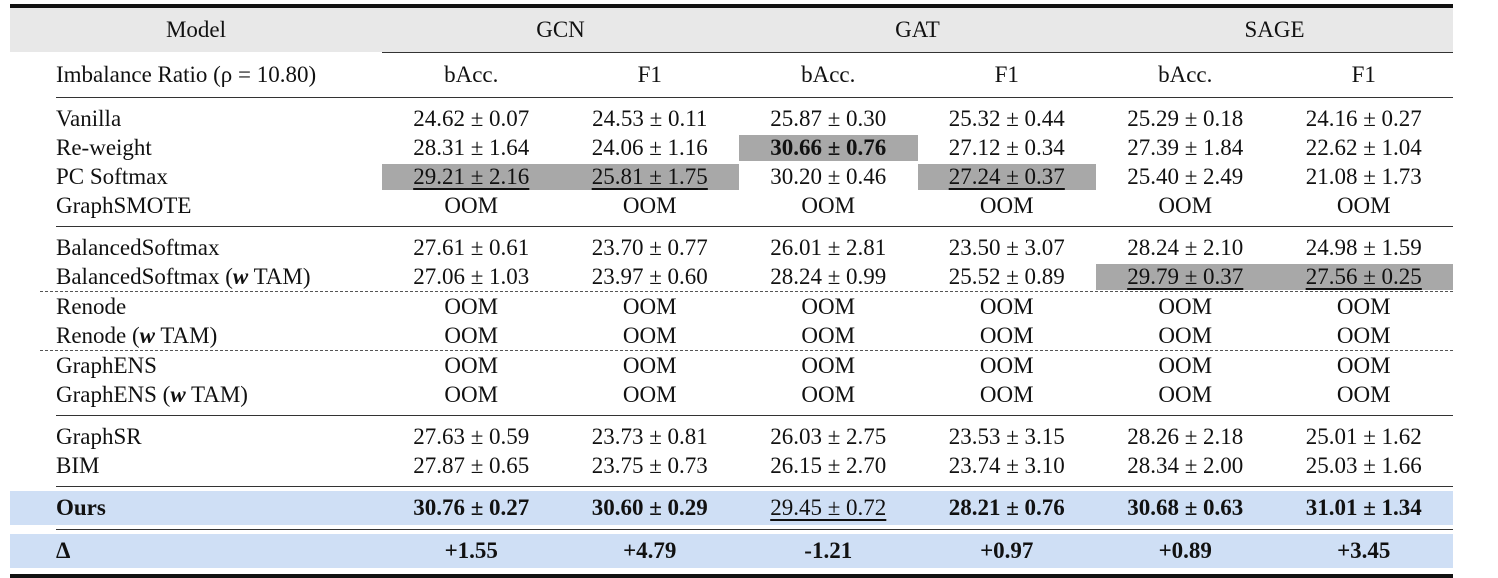 The width and height of the screenshot is (1498, 578). What do you see at coordinates (1006, 147) in the screenshot?
I see `value-cell: 27.12 ± 0.34` at bounding box center [1006, 147].